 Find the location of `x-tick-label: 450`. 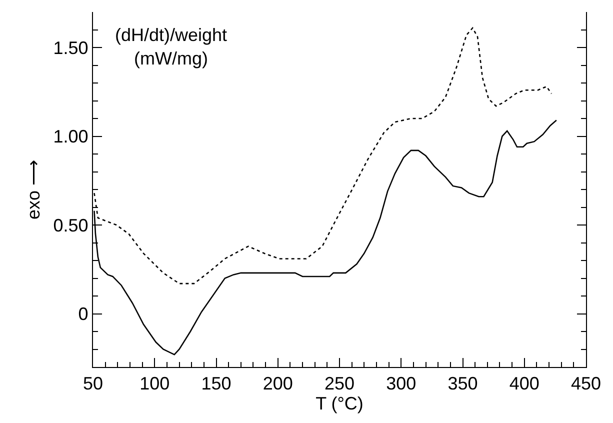

x-tick-label: 450 is located at coordinates (586, 384).